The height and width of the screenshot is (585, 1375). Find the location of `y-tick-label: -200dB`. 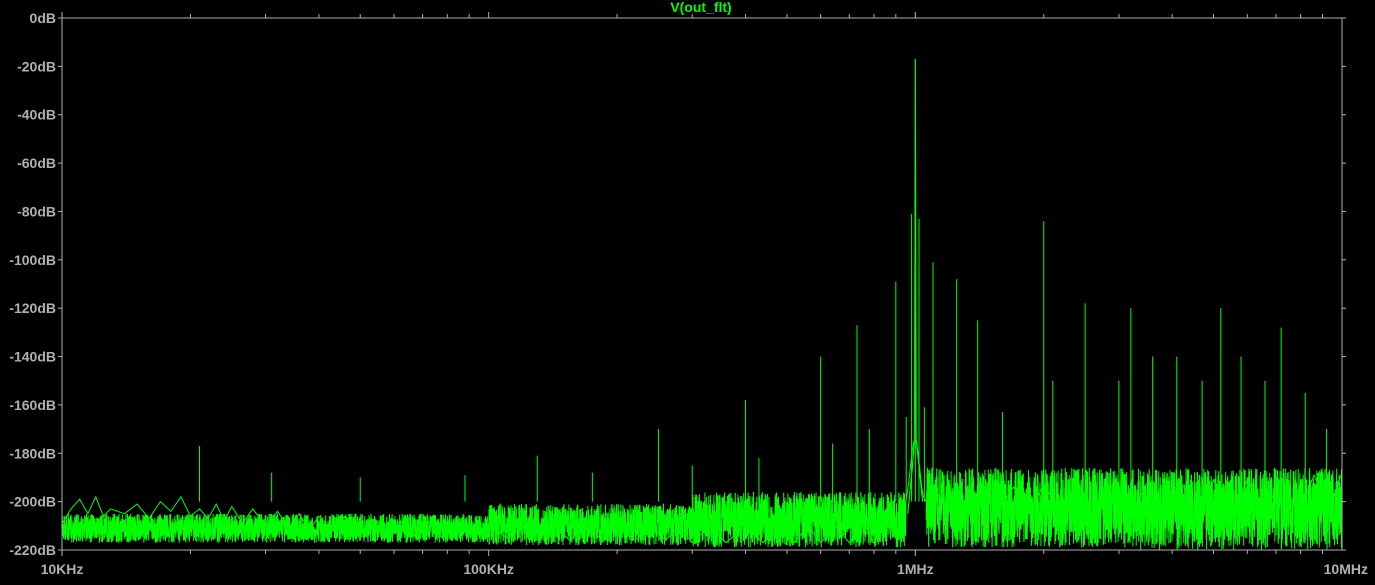

y-tick-label: -200dB is located at coordinates (32, 502).